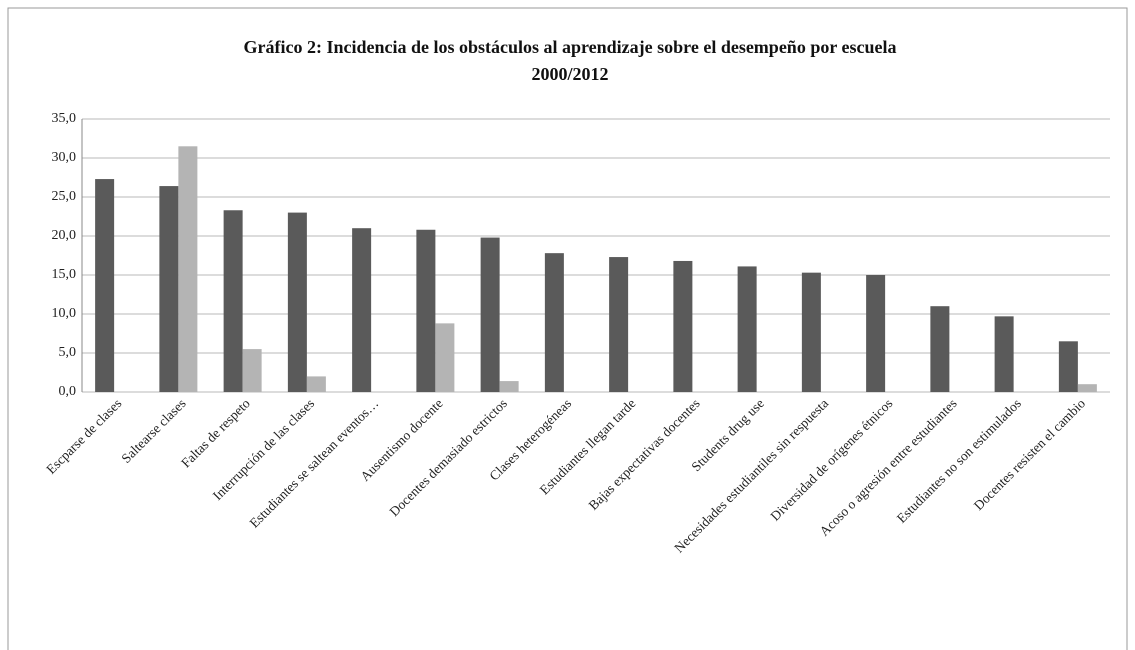 The image size is (1135, 650). What do you see at coordinates (1030, 455) in the screenshot?
I see `x-tick-label: Docentes resisten el cambio` at bounding box center [1030, 455].